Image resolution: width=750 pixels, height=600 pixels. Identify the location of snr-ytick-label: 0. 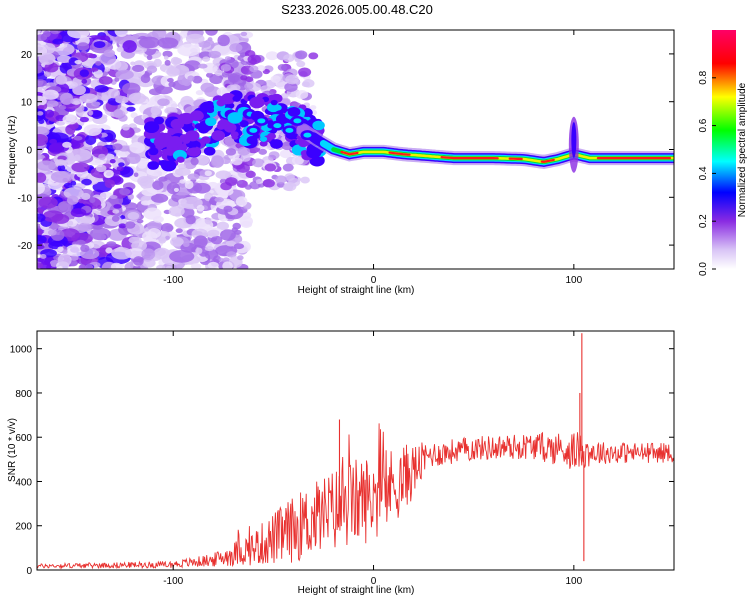
(29, 571).